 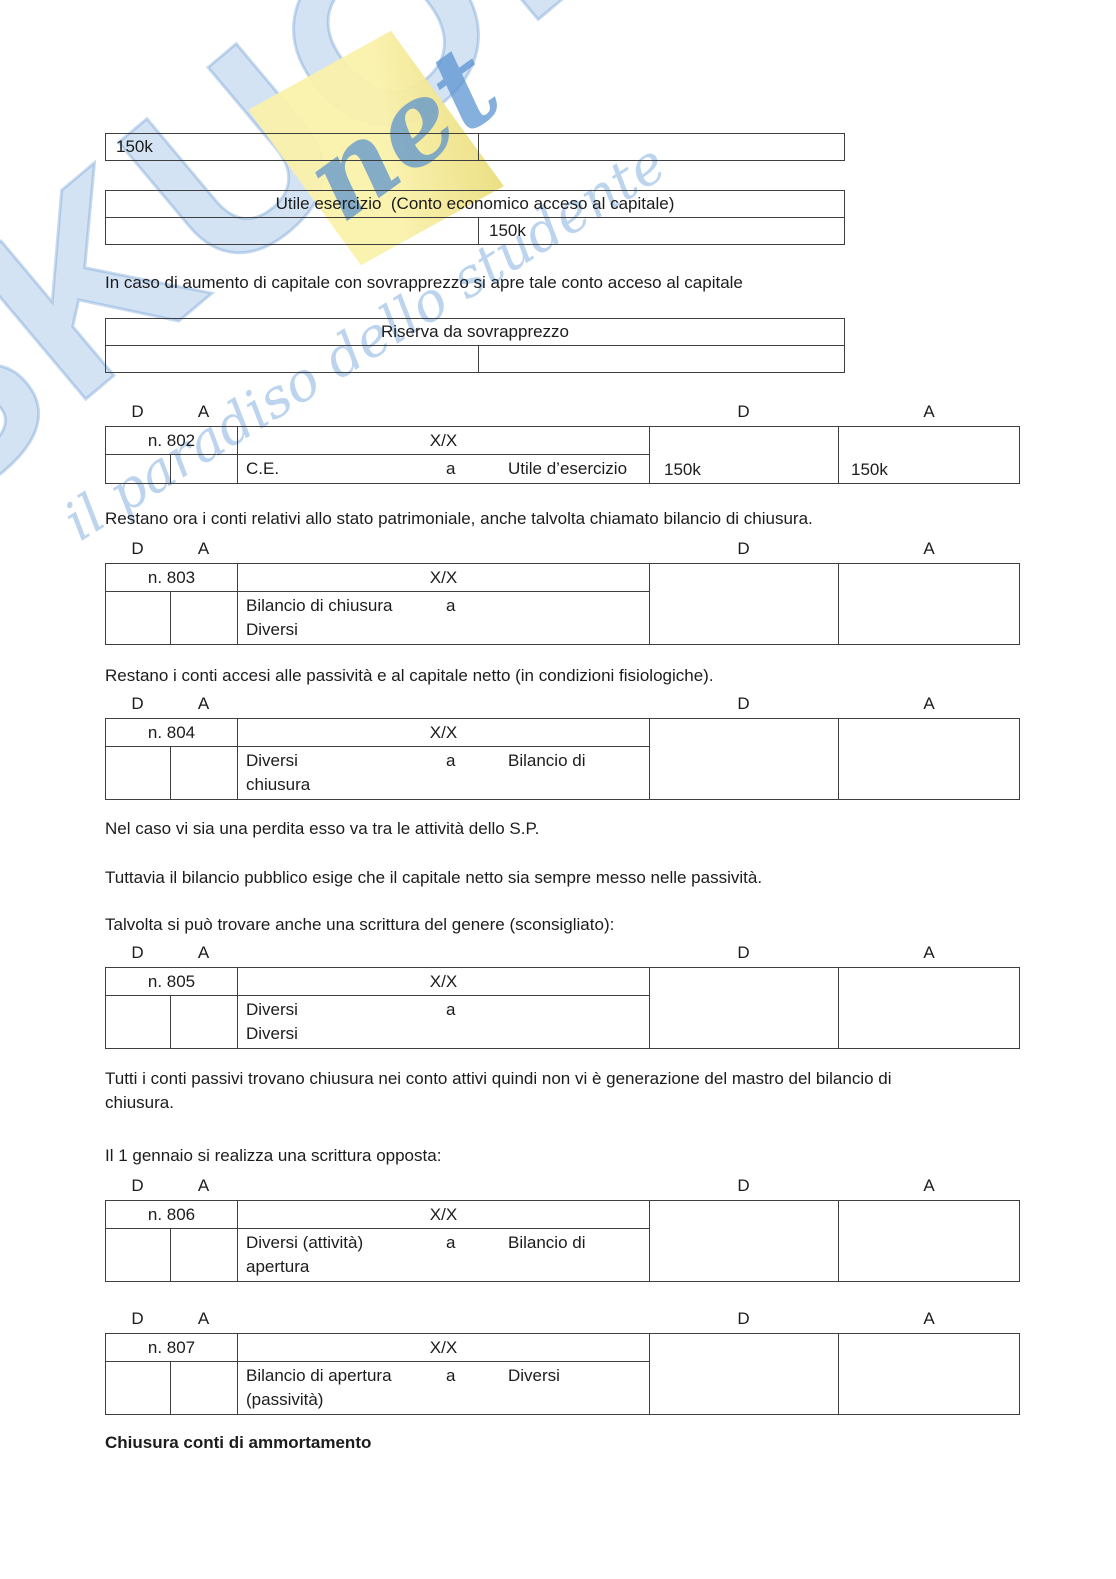 What do you see at coordinates (443, 469) in the screenshot?
I see `entry-description: C.E. a Utile d’esercizio` at bounding box center [443, 469].